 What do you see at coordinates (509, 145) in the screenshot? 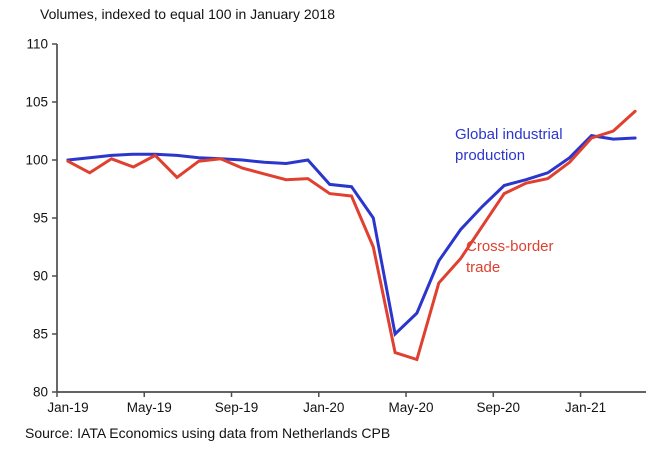
I see `series-label-global-industrial-production: Global industrial production` at bounding box center [509, 145].